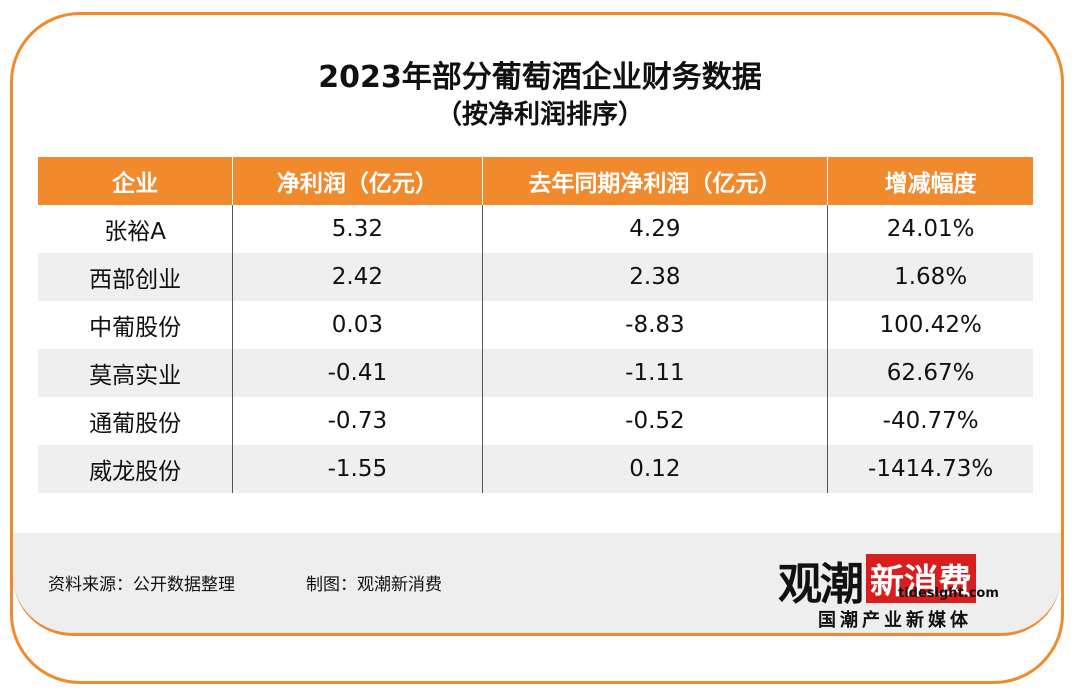 The image size is (1080, 700). What do you see at coordinates (895, 620) in the screenshot?
I see `logo-slogan: 国潮产业新媒体` at bounding box center [895, 620].